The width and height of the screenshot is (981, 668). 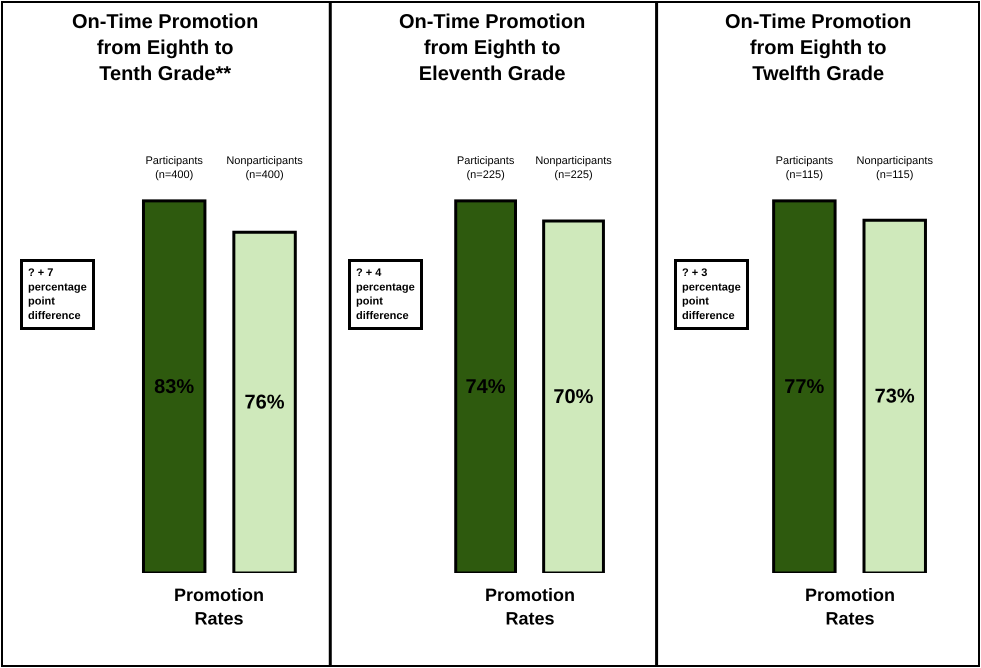 I want to click on chart-title: On-Time Promotion from Eighth to Eleventh Grade, so click(x=492, y=48).